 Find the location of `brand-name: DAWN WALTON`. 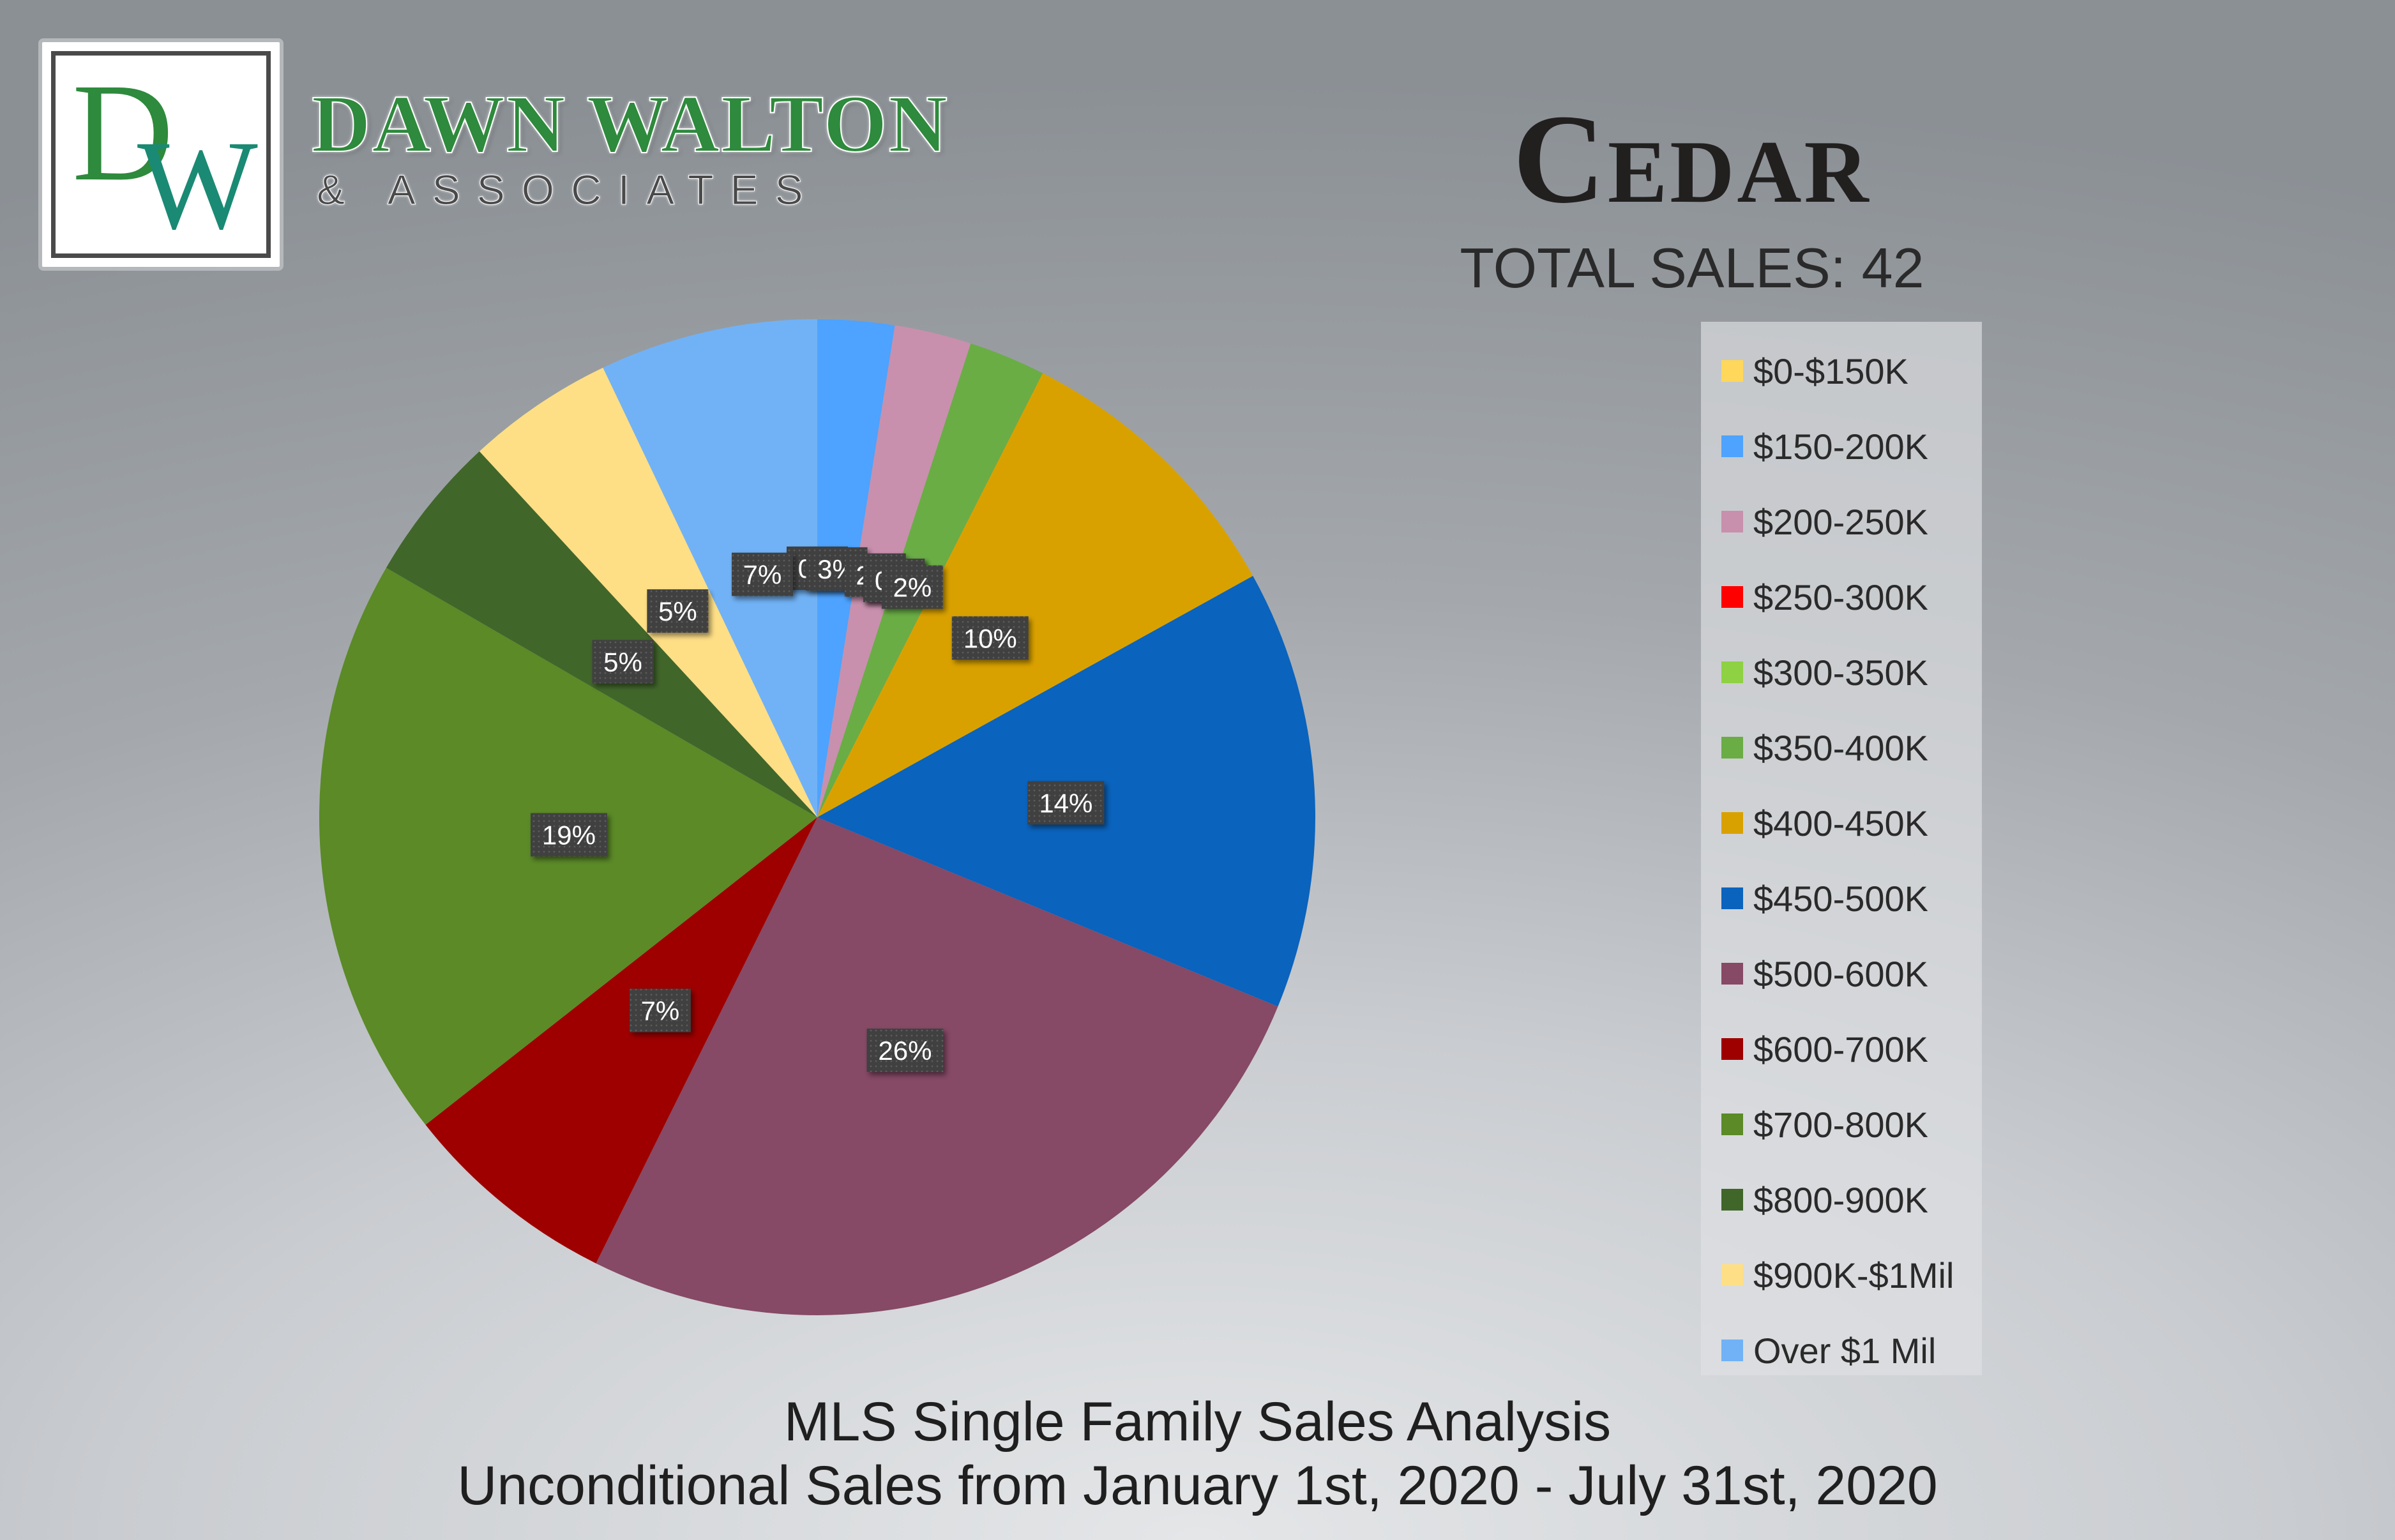

brand-name: DAWN WALTON is located at coordinates (630, 124).